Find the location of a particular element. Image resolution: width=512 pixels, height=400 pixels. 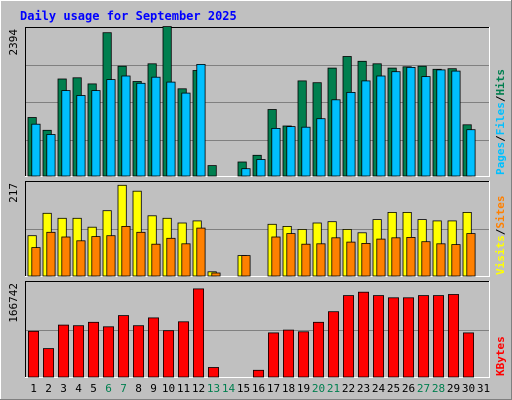

day-label-2: 2 is located at coordinates (48, 388).